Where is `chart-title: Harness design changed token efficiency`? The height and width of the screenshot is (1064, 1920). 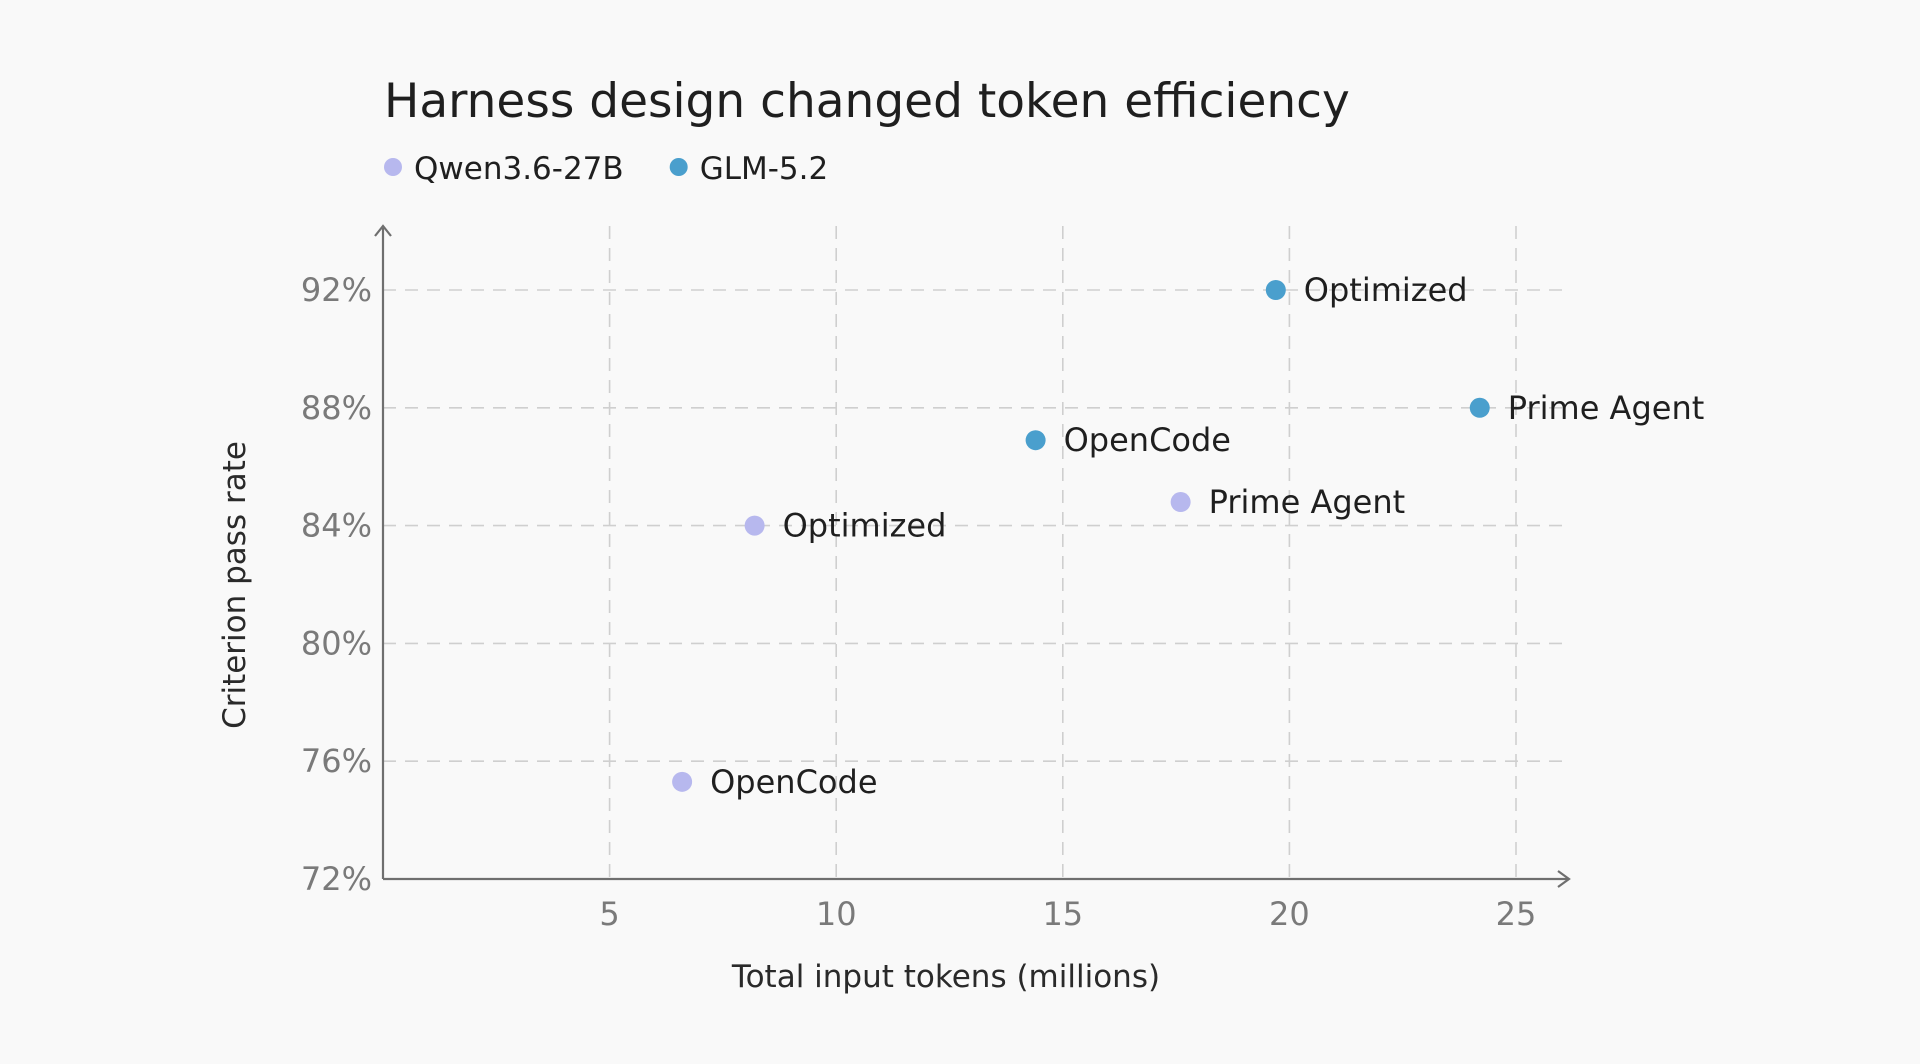
chart-title: Harness design changed token efficiency is located at coordinates (867, 101).